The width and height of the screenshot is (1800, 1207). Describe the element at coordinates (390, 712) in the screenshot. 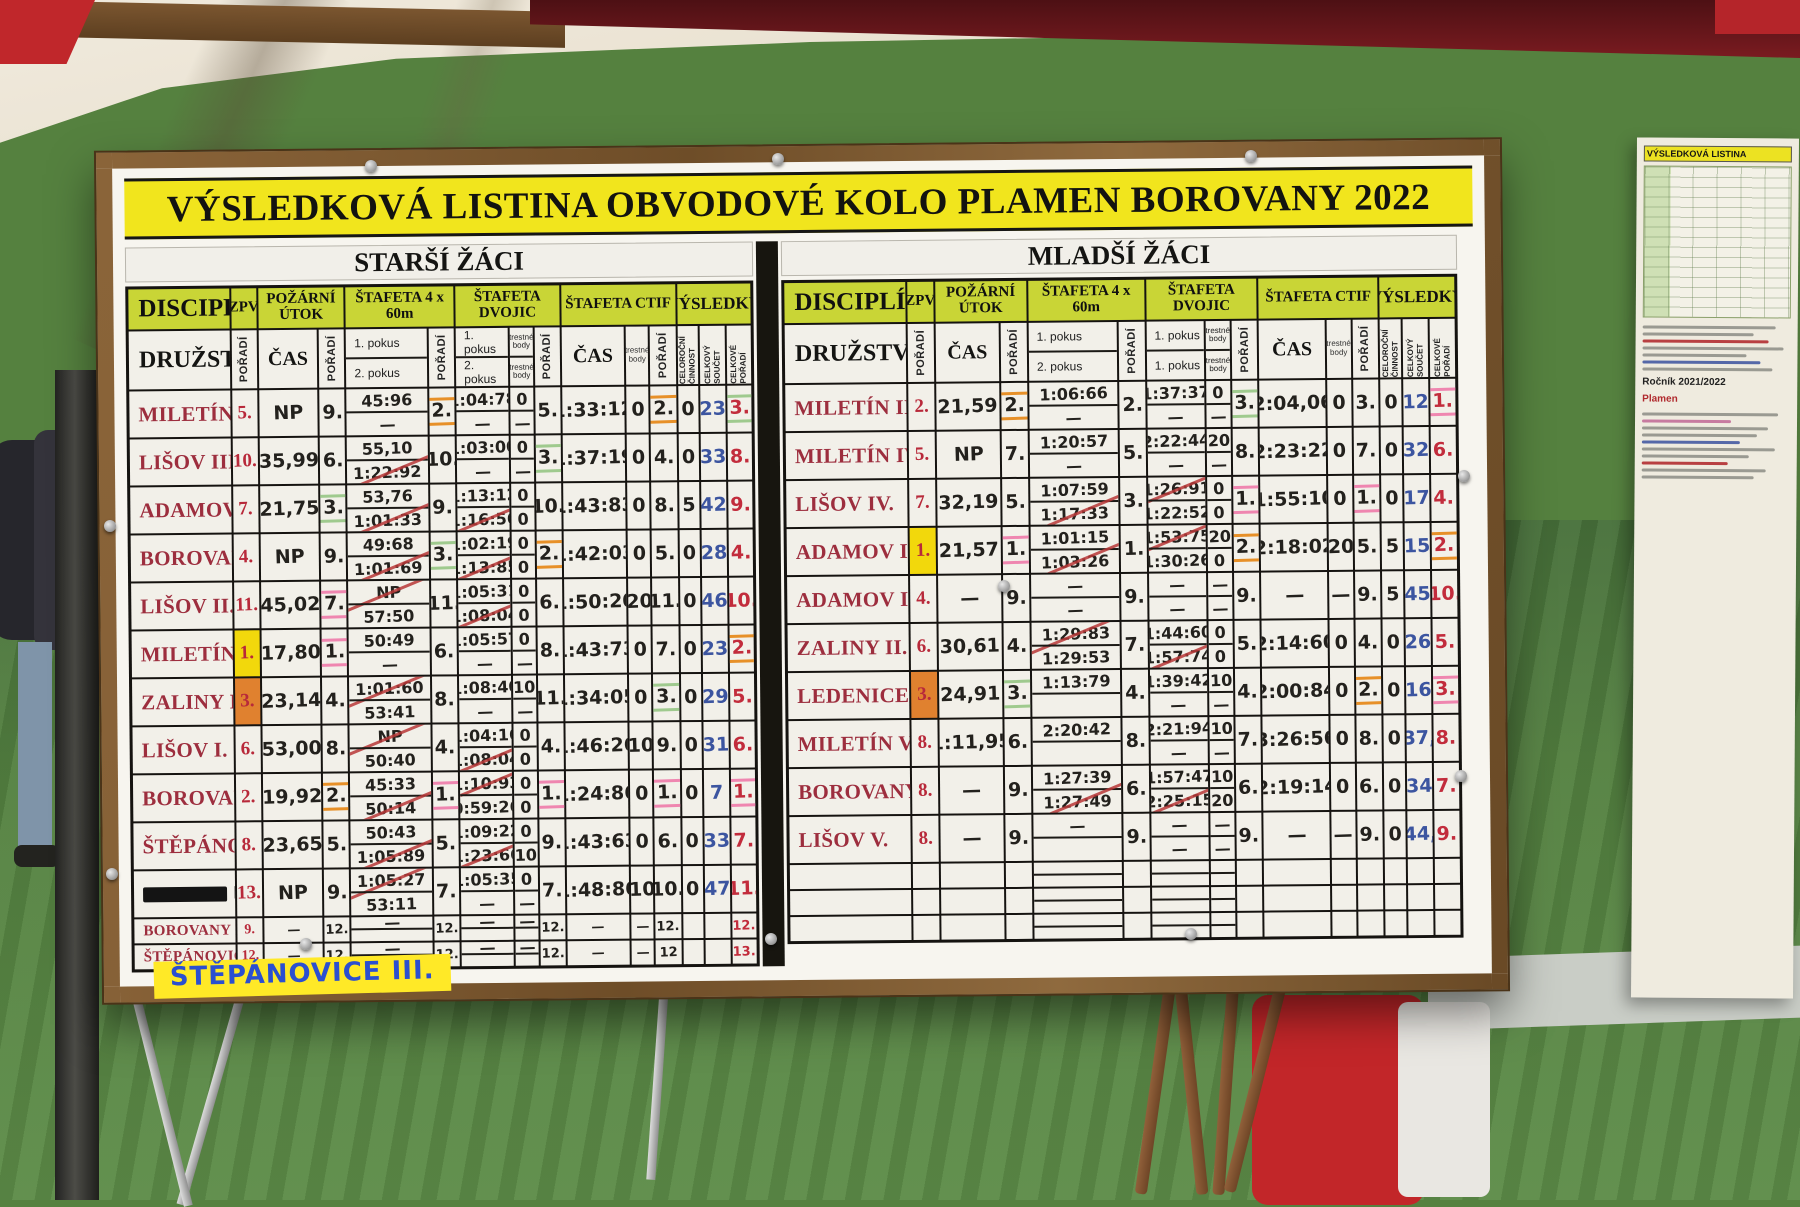

I see `value: 53:41` at that location.